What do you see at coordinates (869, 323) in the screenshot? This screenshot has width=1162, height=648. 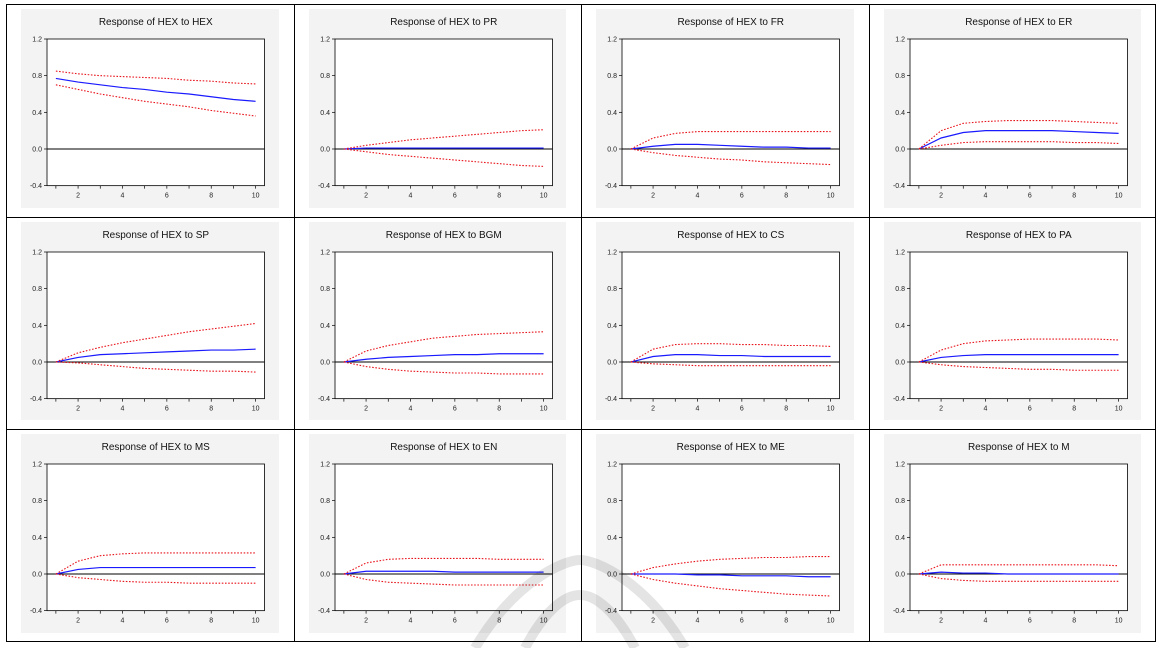 I see `table-column-divider` at bounding box center [869, 323].